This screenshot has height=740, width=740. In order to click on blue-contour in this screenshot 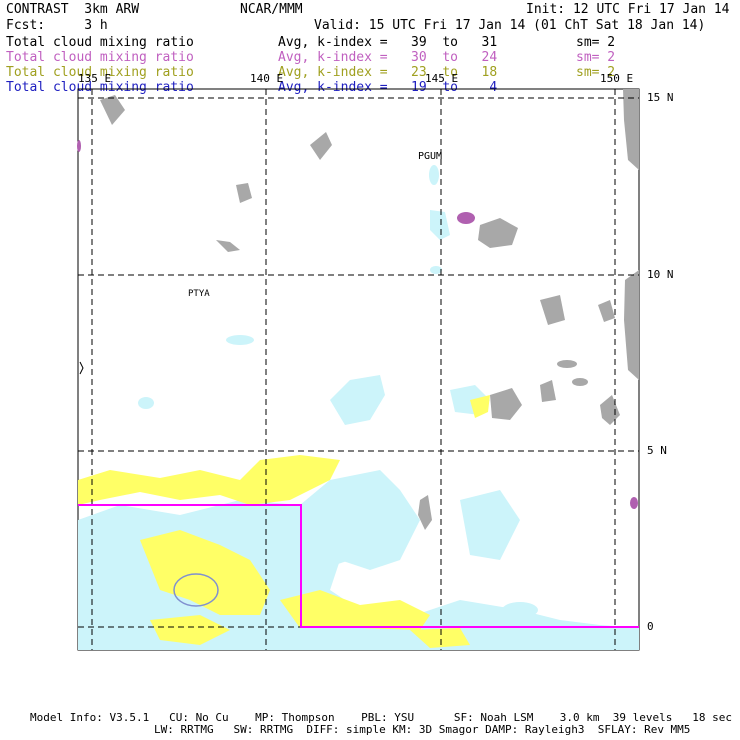, I will do `click(196, 590)`.